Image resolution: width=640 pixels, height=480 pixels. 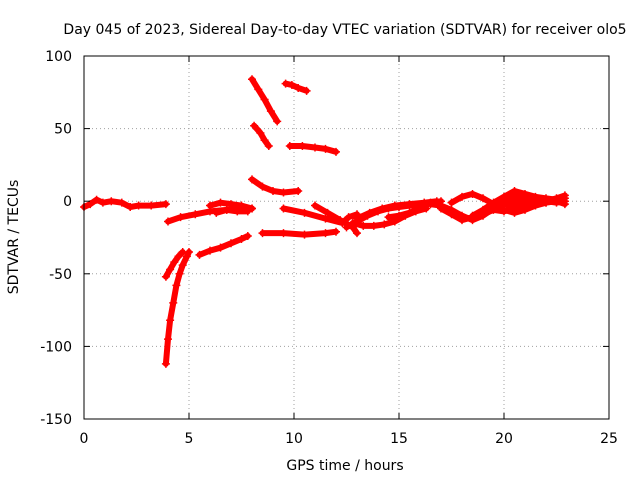 I want to click on x-tick-label: 20, so click(x=504, y=439).